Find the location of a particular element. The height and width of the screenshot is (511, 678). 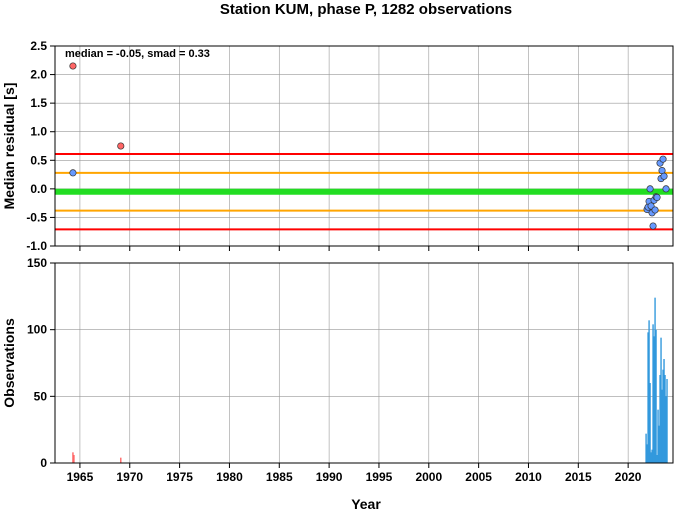

residual-y-ticks: -1.0 -0.5 0.0 0.5 1.0 1.5 2.0 2.5 is located at coordinates (40, 146).